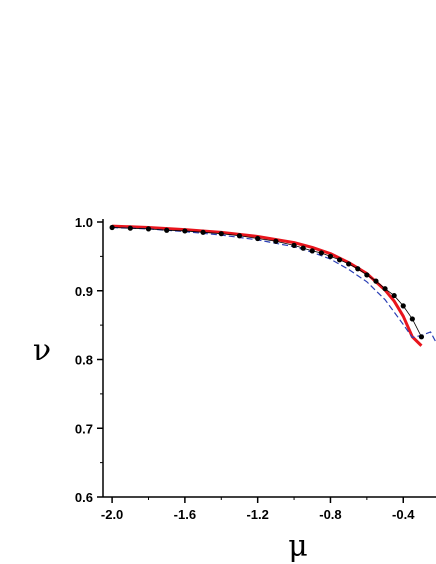 The image size is (436, 564). What do you see at coordinates (84, 222) in the screenshot?
I see `y-tick-label: 1.0` at bounding box center [84, 222].